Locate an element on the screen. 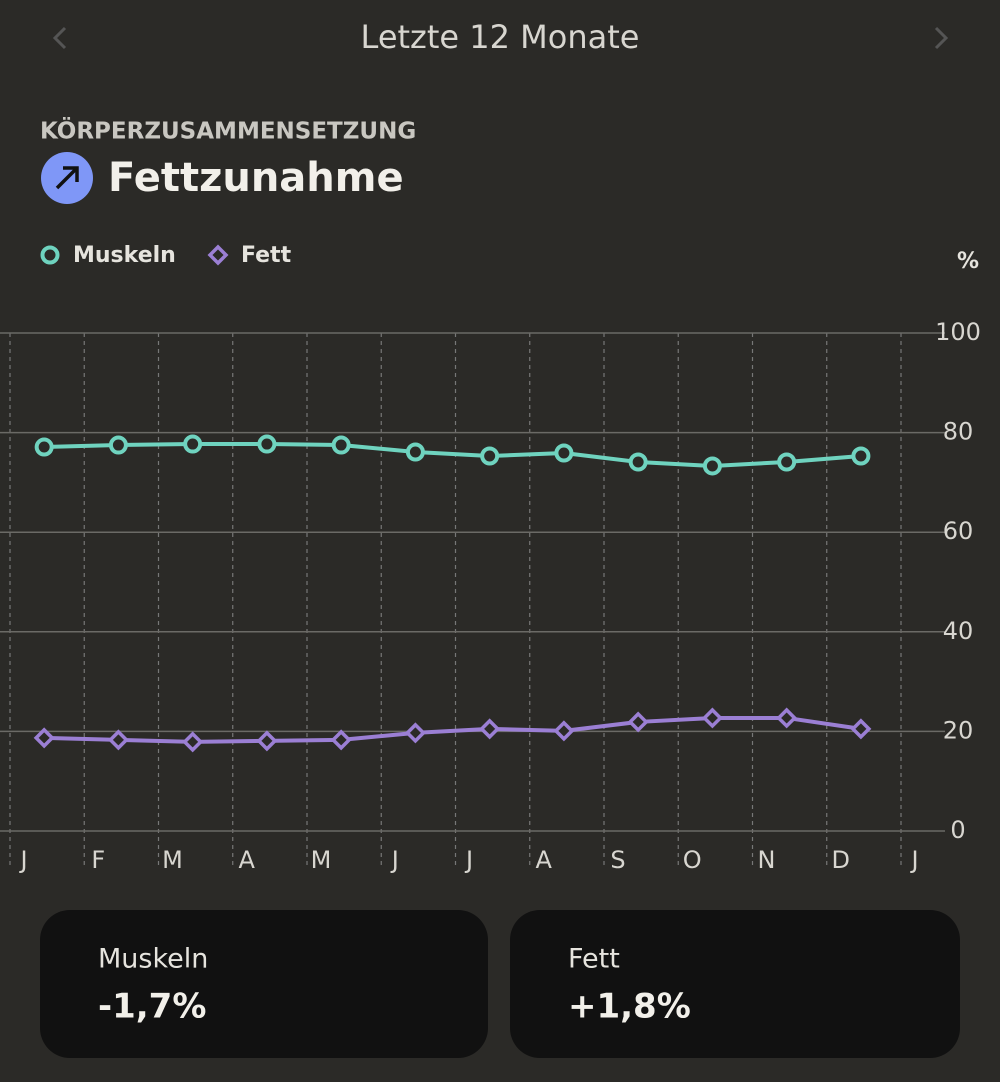 The height and width of the screenshot is (1082, 1000). headline: Fettzunahme is located at coordinates (256, 178).